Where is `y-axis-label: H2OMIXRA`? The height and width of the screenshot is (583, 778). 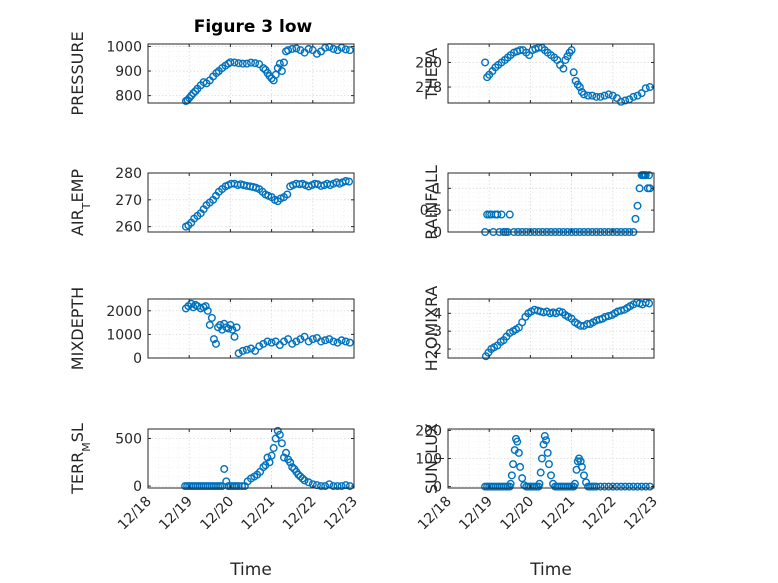 y-axis-label: H2OMIXRA is located at coordinates (431, 329).